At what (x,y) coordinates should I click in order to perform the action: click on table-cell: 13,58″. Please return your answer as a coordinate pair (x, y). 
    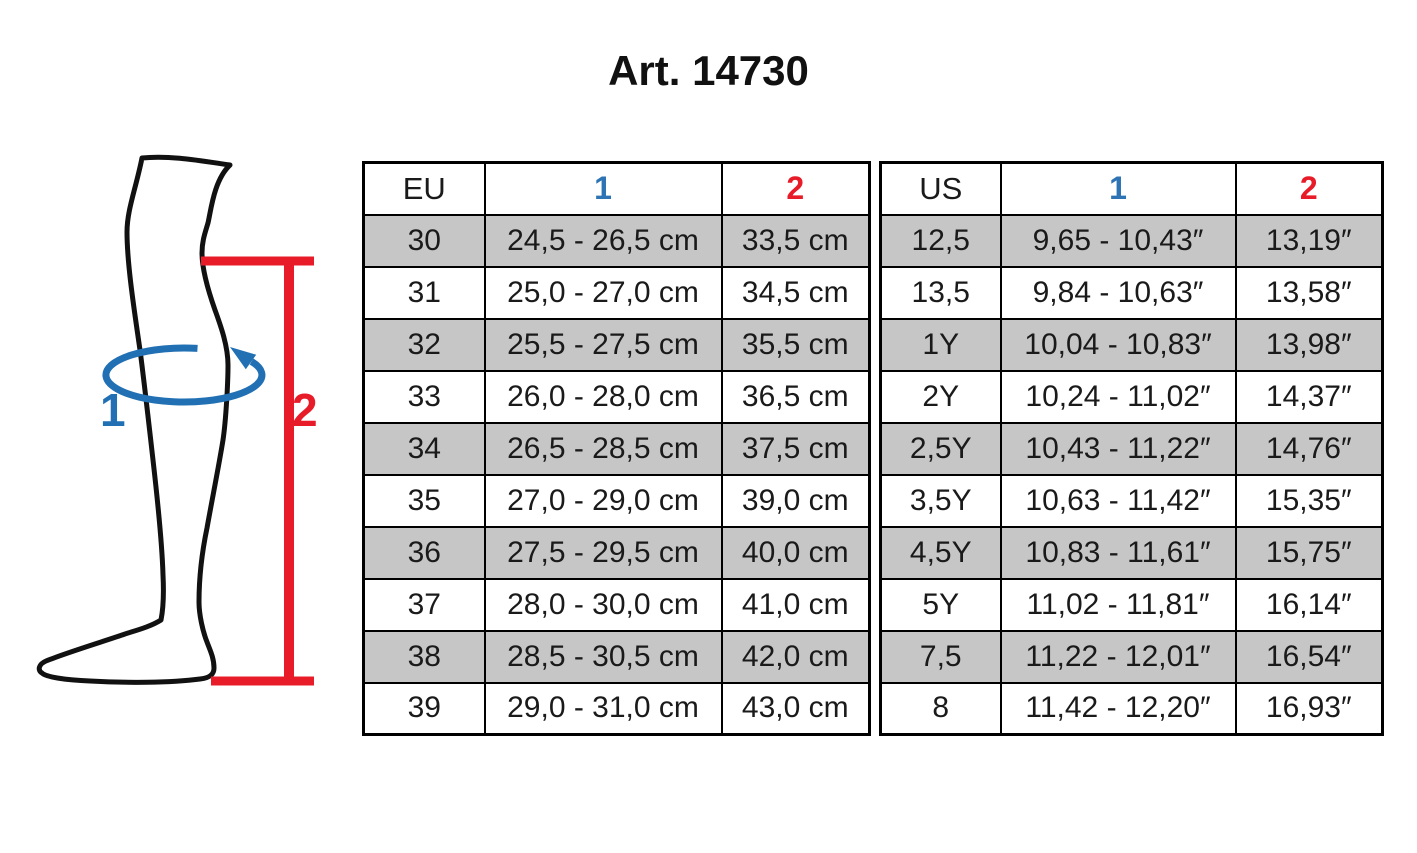
    Looking at the image, I should click on (1309, 292).